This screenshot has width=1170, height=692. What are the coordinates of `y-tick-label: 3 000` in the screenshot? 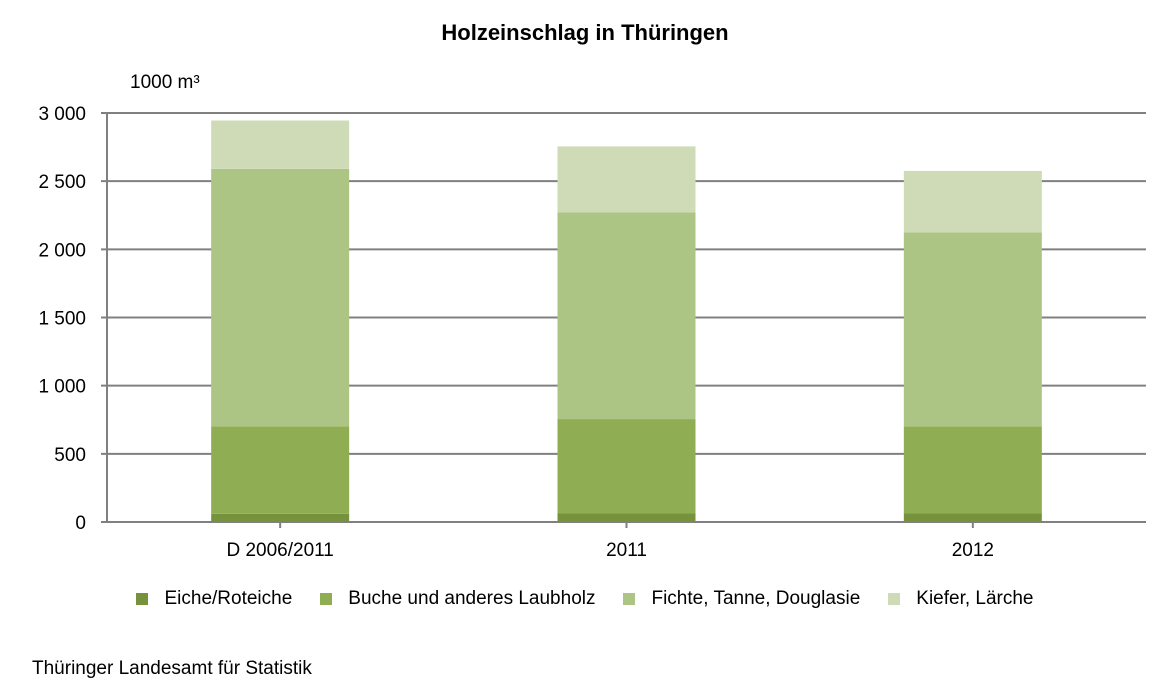 It's located at (62, 114).